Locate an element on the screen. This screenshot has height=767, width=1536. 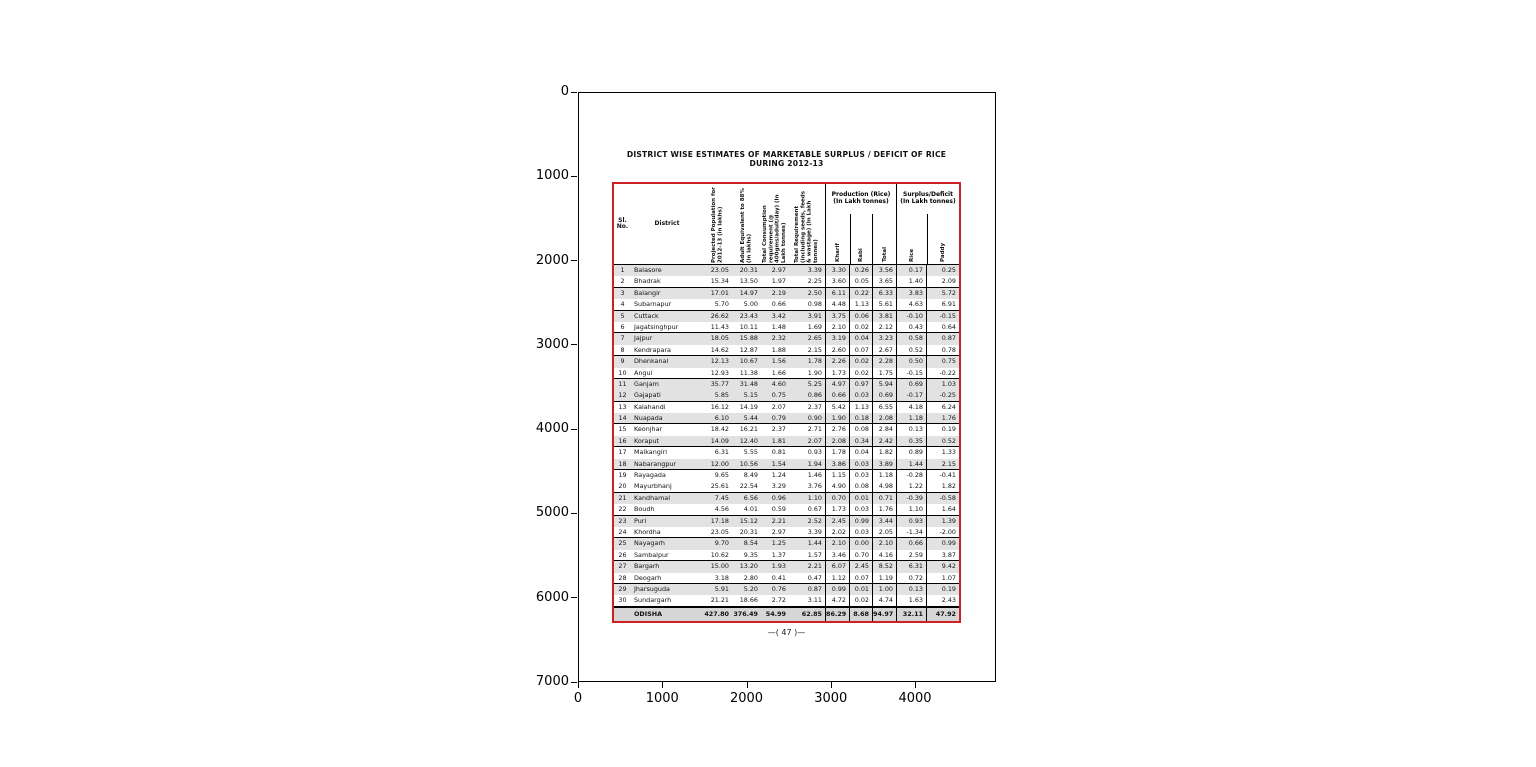
cell-value: -0.17 is located at coordinates (911, 395).